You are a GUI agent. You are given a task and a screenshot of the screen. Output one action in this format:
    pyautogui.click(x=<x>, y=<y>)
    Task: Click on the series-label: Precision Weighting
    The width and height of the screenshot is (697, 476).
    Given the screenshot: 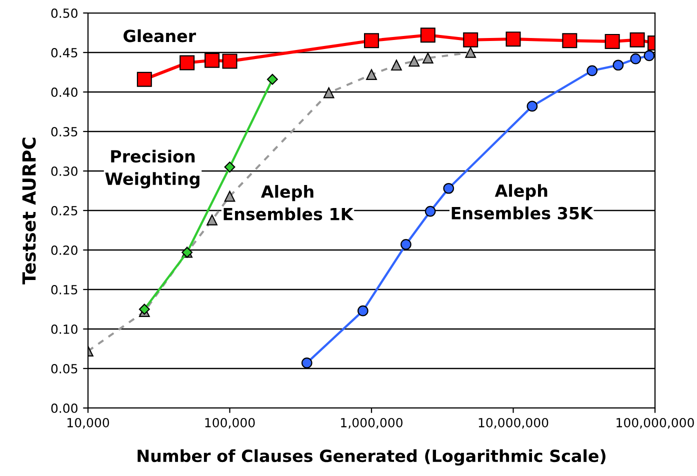 What is the action you would take?
    pyautogui.click(x=152, y=169)
    